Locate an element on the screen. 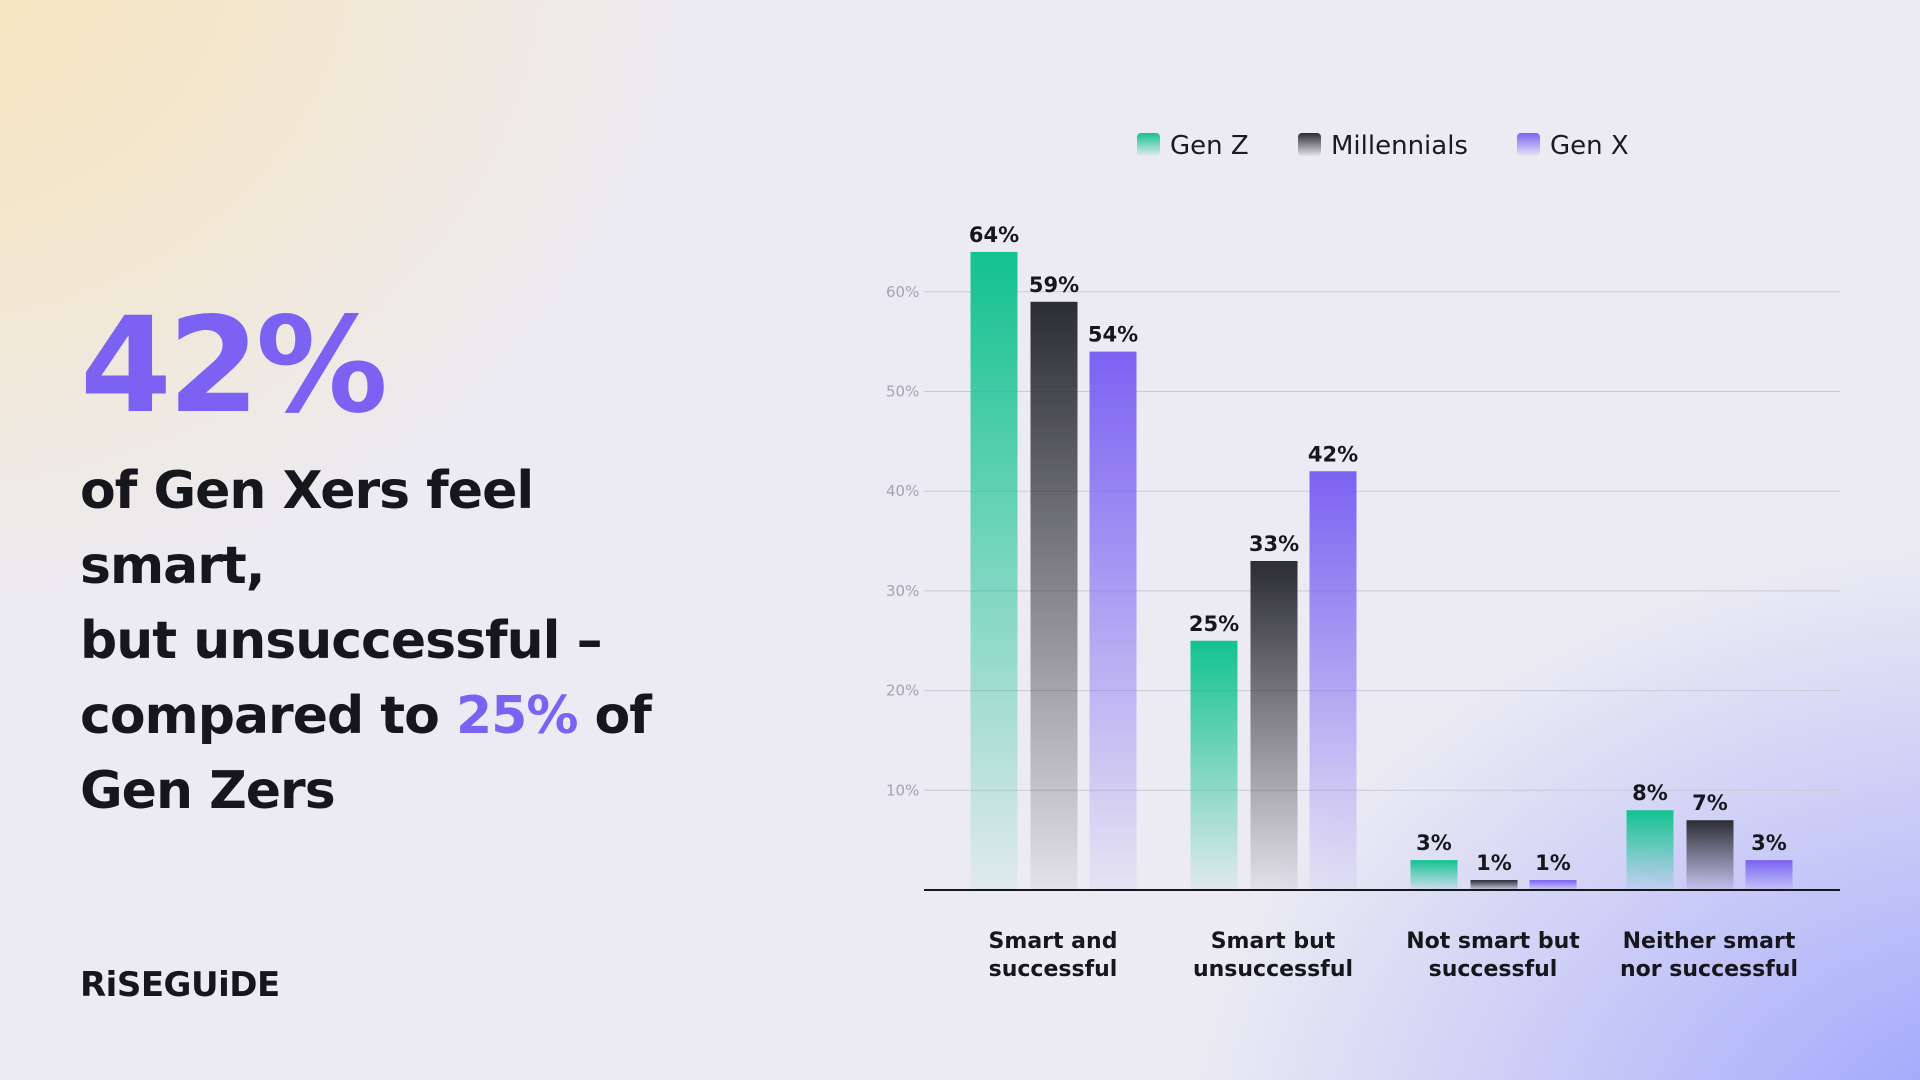 Image resolution: width=1920 pixels, height=1080 pixels. y-tick-label: 60% is located at coordinates (902, 292).